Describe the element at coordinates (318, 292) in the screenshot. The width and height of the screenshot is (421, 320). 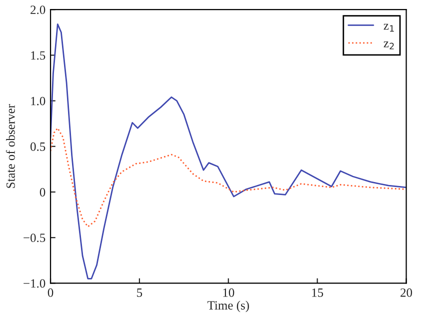
I see `x-tick-label: 15` at that location.